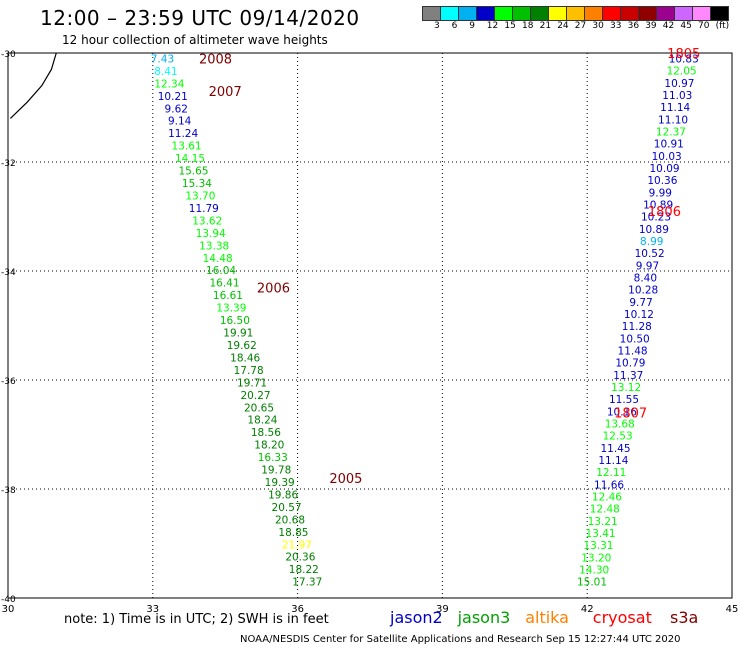 The height and width of the screenshot is (650, 740). What do you see at coordinates (630, 364) in the screenshot?
I see `wave-height-value: 10.79` at bounding box center [630, 364].